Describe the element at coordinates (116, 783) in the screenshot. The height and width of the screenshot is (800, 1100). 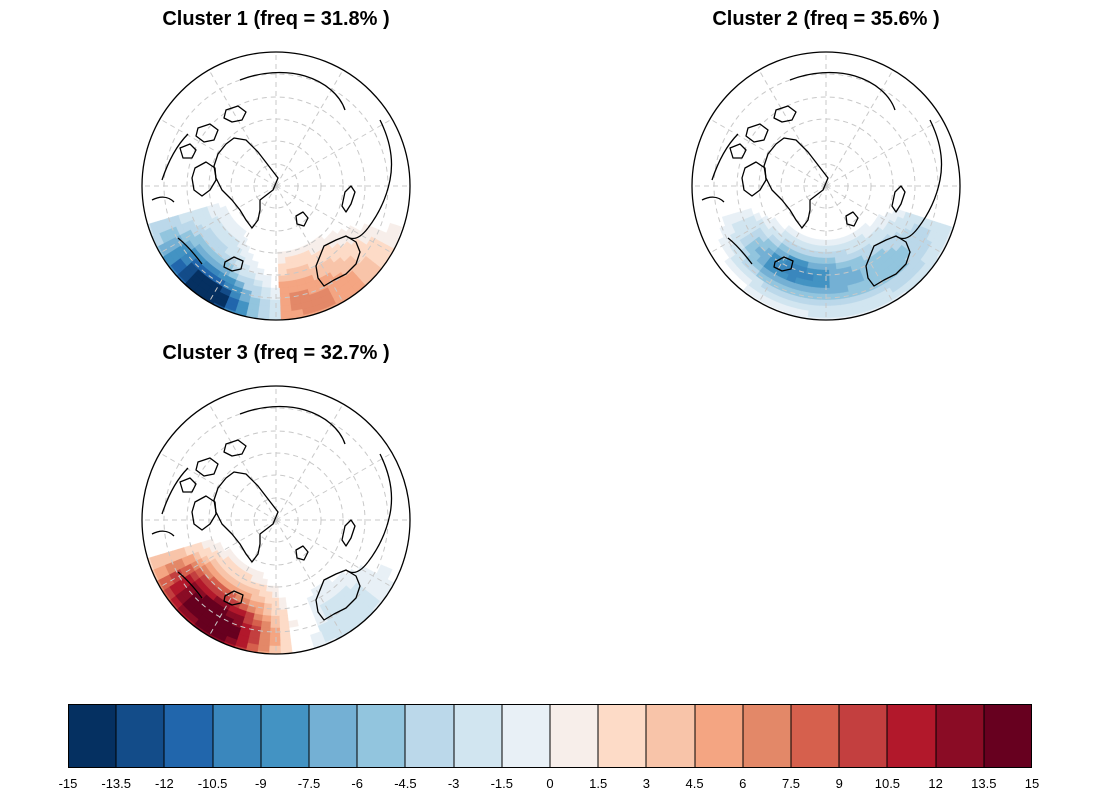
I see `colorbar-tick-label: -13.5` at that location.